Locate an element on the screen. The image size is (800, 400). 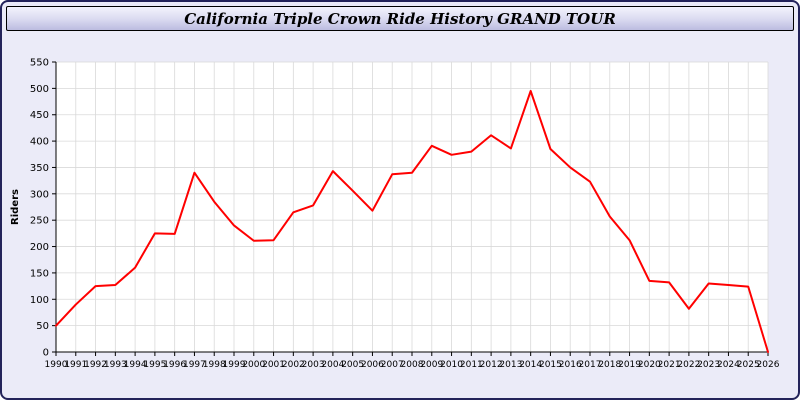
svg-text: 400 is located at coordinates (39, 142).